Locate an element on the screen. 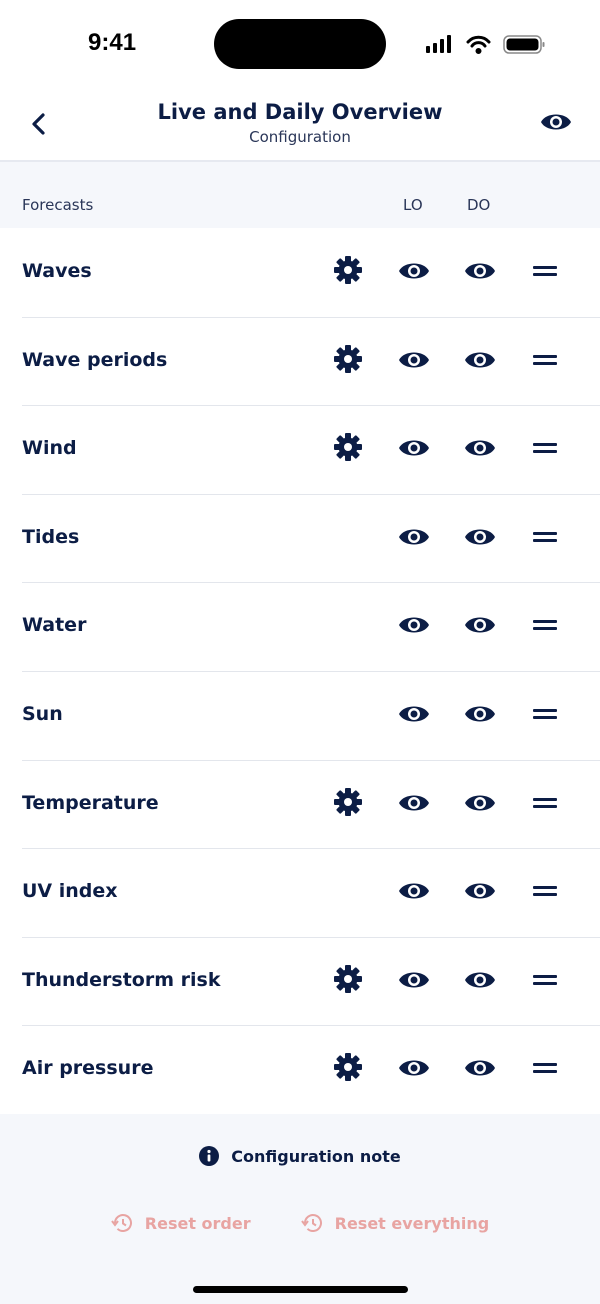 Image resolution: width=600 pixels, height=1304 pixels. reset-order-label: Reset order is located at coordinates (197, 1223).